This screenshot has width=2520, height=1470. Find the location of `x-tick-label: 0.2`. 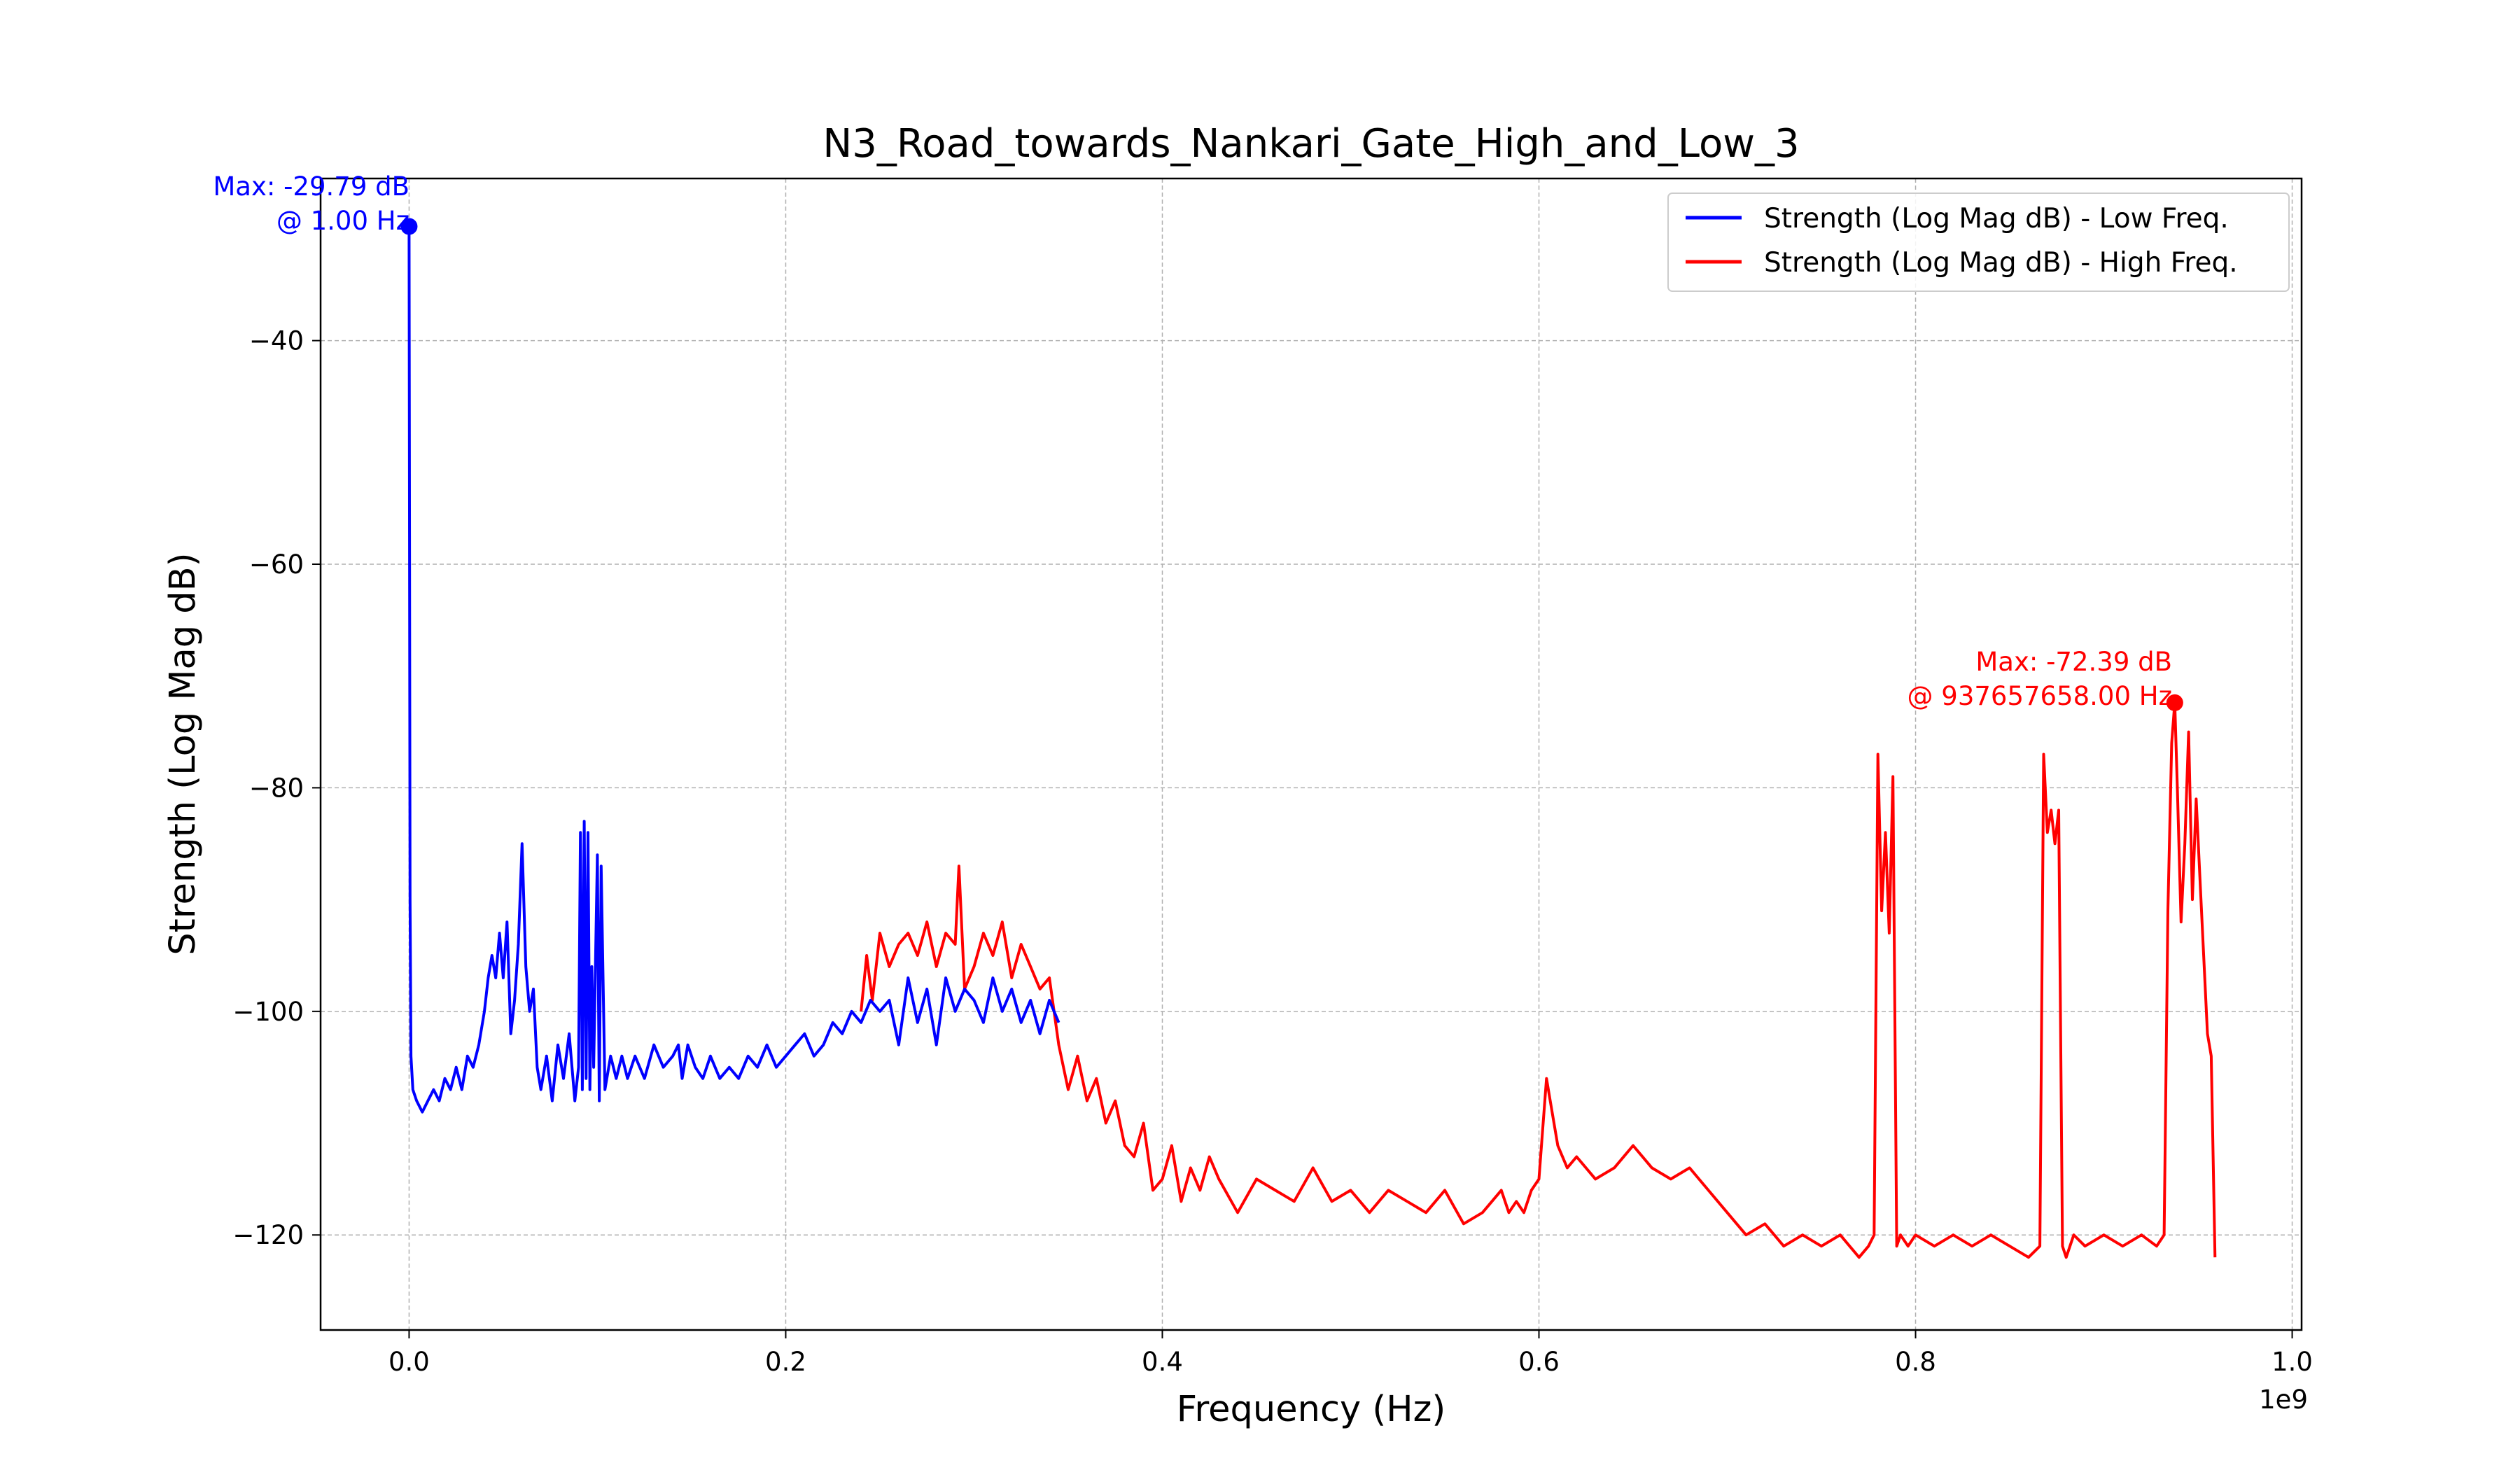

x-tick-label: 0.2 is located at coordinates (785, 1362).